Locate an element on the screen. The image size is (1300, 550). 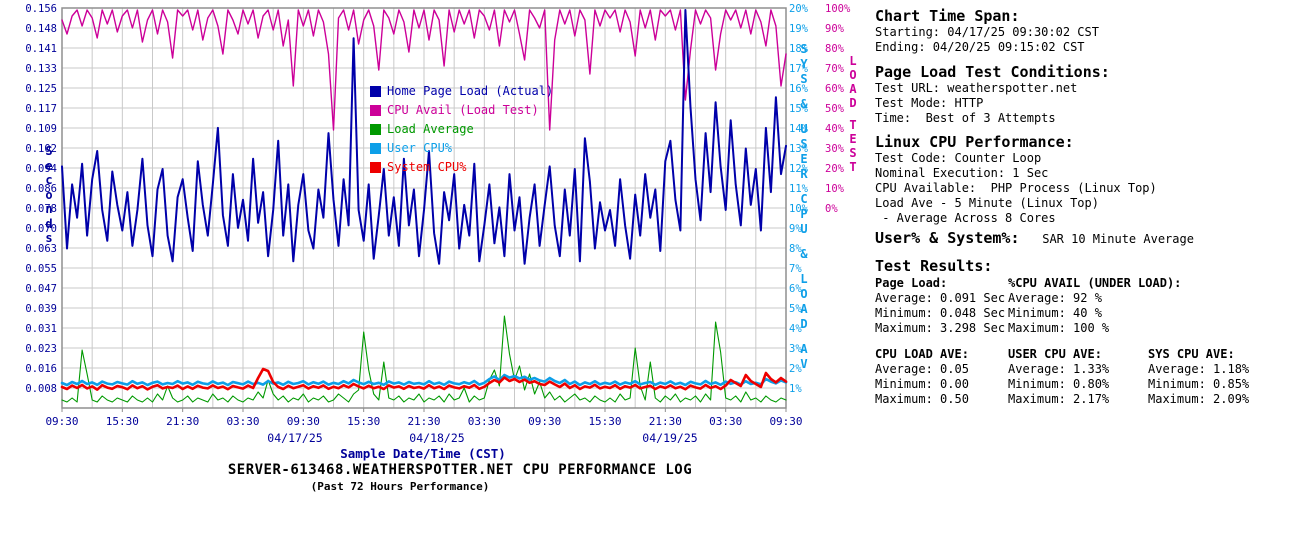
page-load-average: Average: 0.091 Sec is located at coordinates (940, 298).